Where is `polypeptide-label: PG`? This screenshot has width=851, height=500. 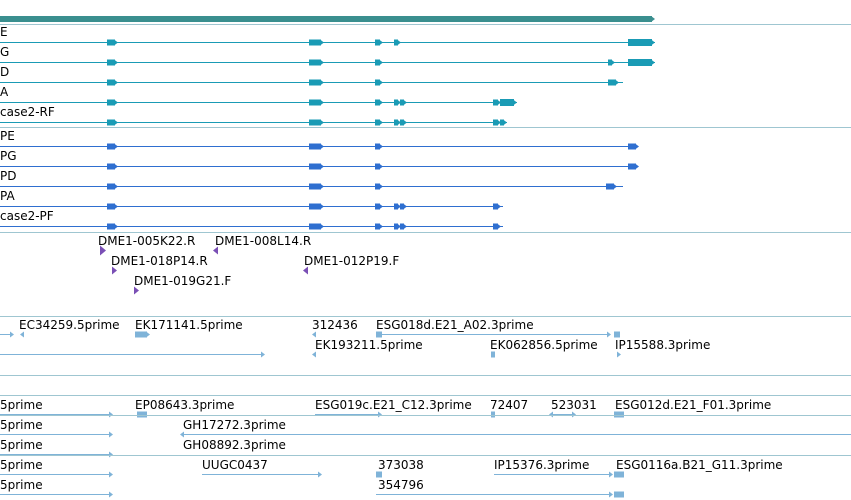 polypeptide-label: PG is located at coordinates (8, 156).